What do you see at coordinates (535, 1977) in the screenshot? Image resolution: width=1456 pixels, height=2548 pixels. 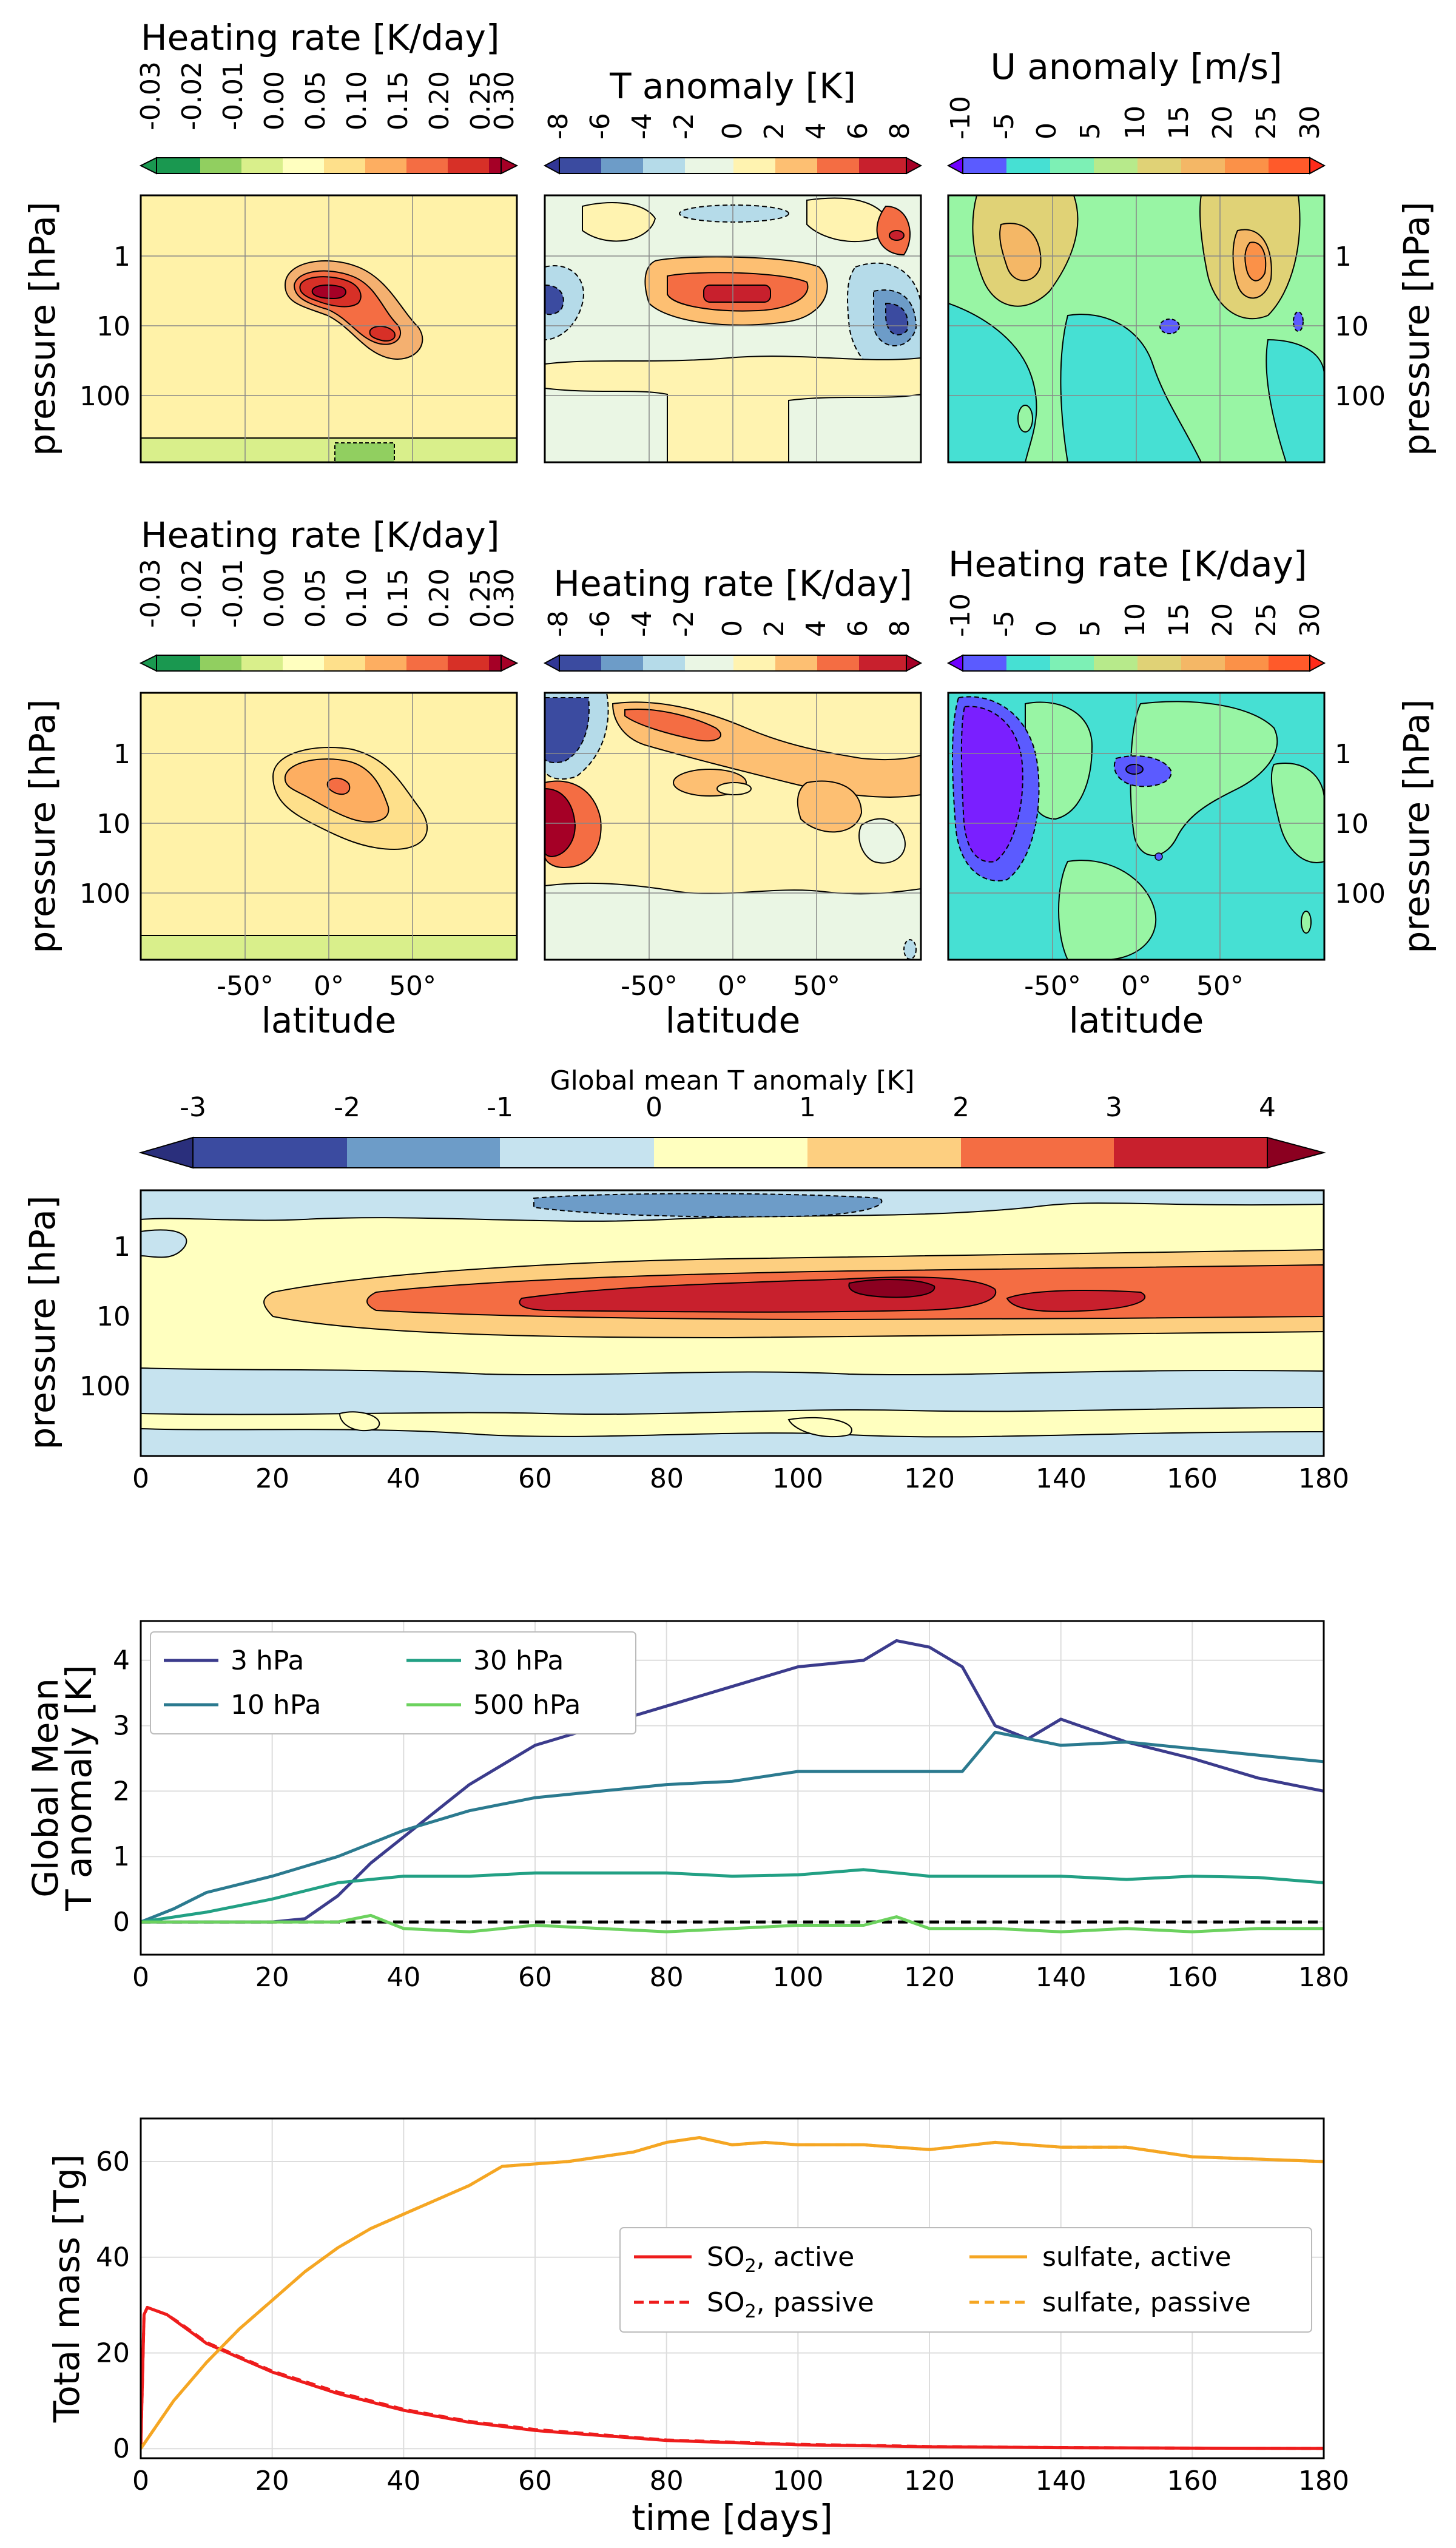 I see `xtick-label: 60` at bounding box center [535, 1977].